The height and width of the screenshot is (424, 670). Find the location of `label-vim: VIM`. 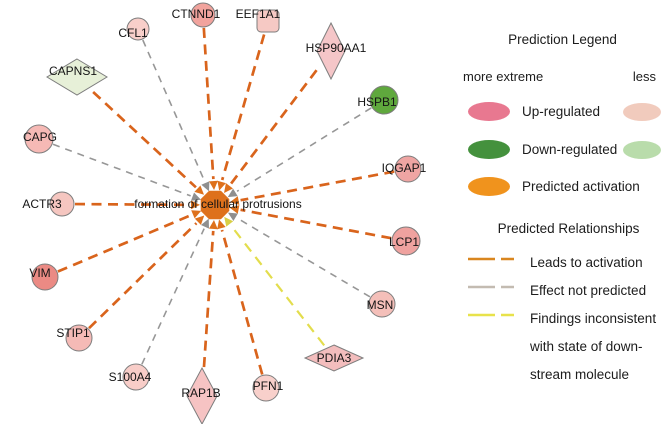

label-vim: VIM is located at coordinates (39, 273).